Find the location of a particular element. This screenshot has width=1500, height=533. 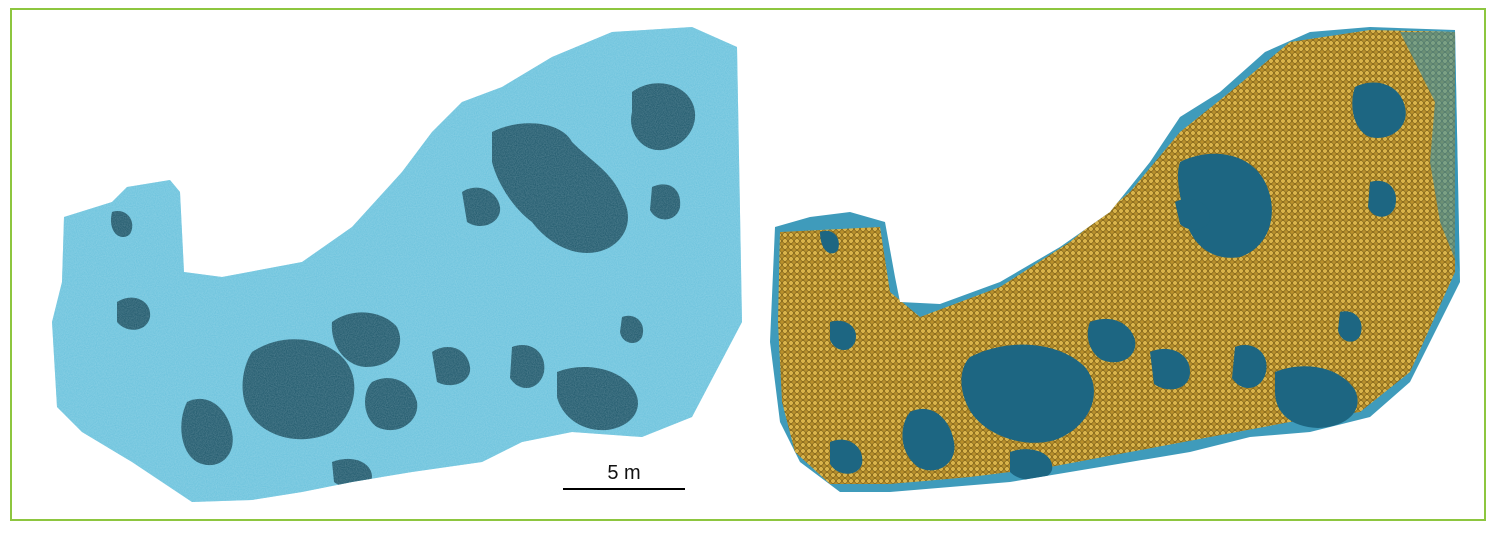

scale-bar: 5 m is located at coordinates (624, 478).